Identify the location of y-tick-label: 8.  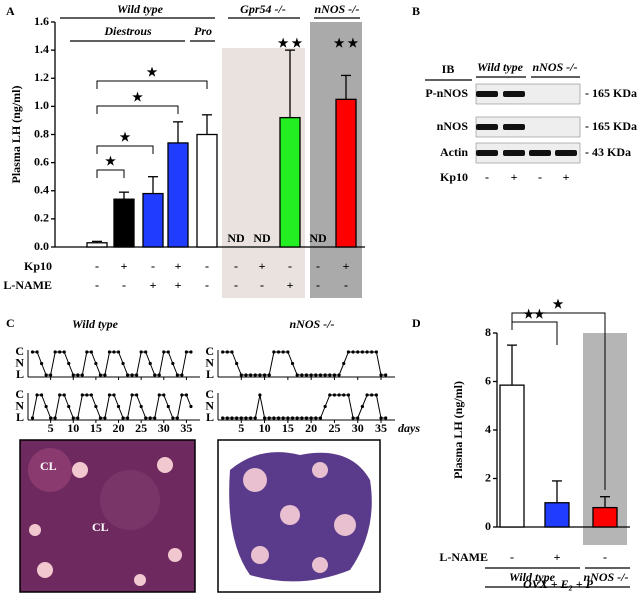
(488, 332).